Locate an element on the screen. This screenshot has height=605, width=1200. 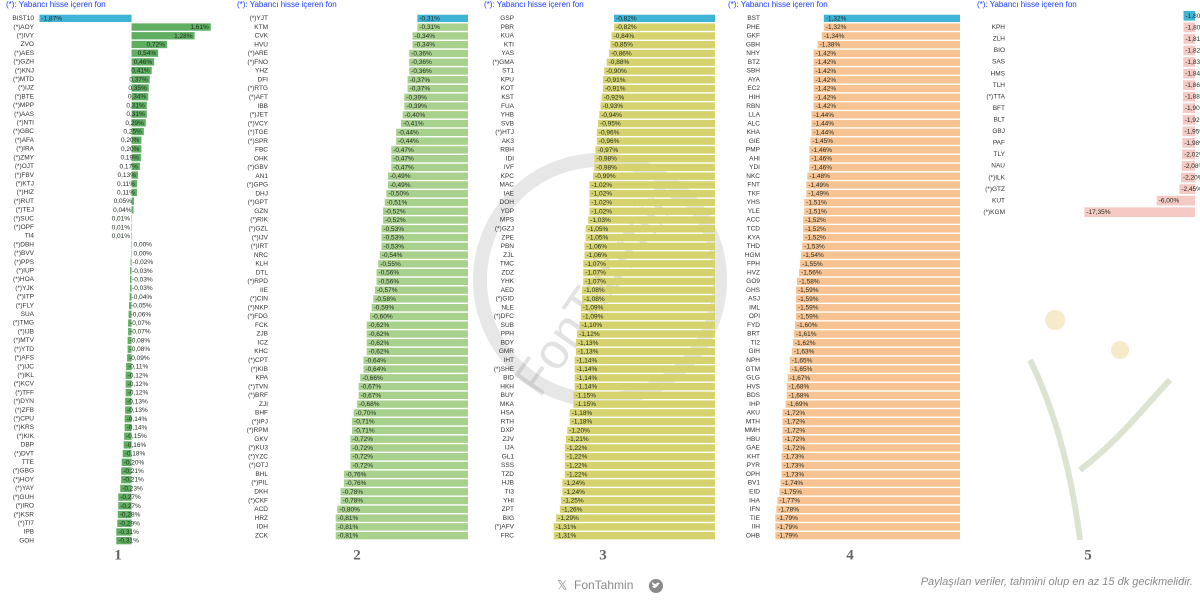
value-label: -0,71% is located at coordinates (364, 430).